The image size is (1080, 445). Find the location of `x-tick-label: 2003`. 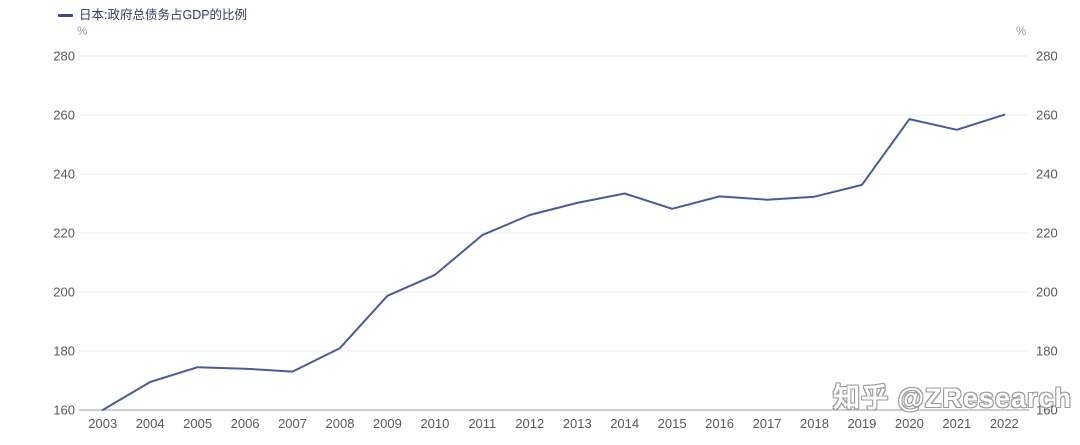

x-tick-label: 2003 is located at coordinates (102, 423).